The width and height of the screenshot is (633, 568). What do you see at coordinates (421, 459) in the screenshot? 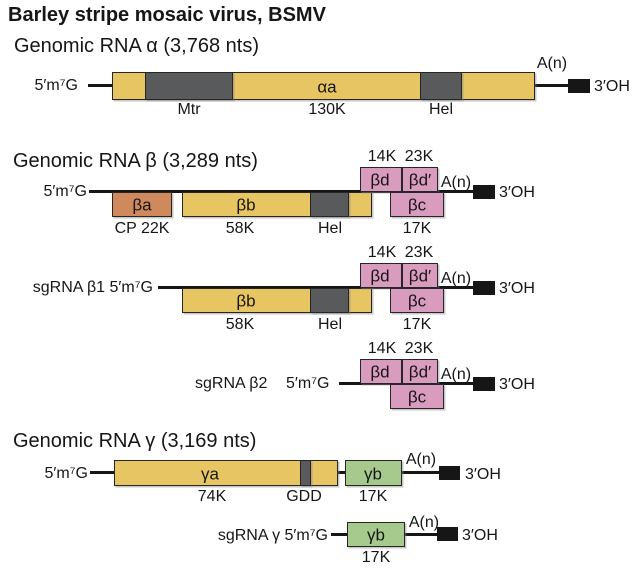
I see `gamma-polya-label: A(n)` at bounding box center [421, 459].